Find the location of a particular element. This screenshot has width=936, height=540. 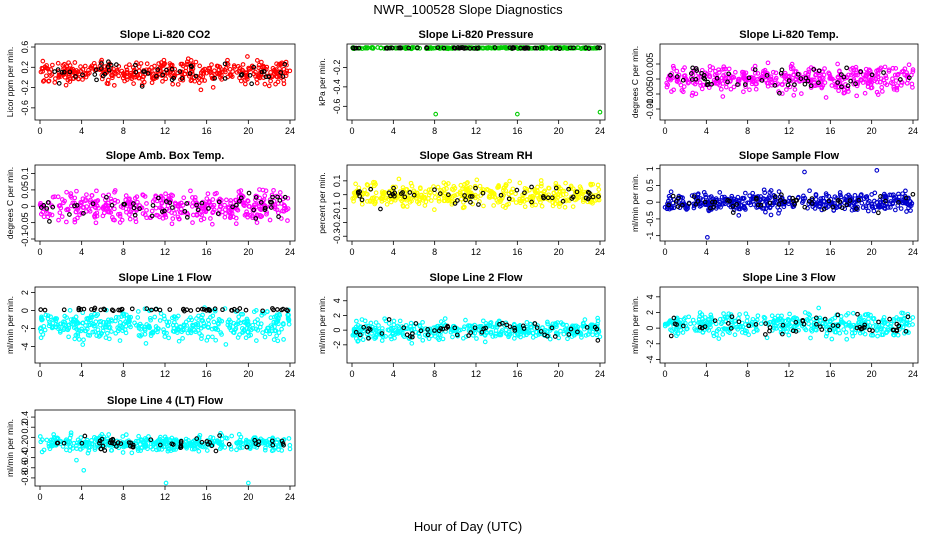

y-tick-label: -4 is located at coordinates (25, 347).